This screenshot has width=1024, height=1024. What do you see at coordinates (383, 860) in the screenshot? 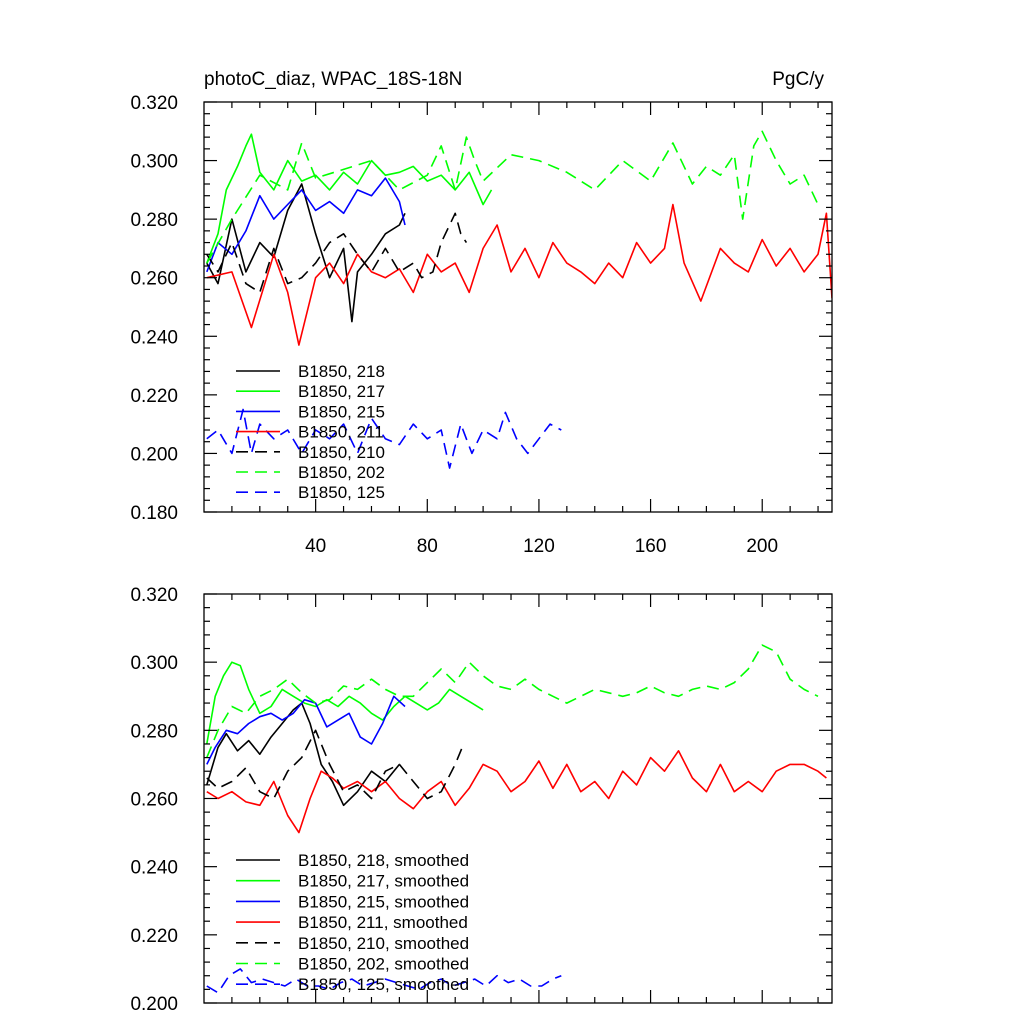
I see `legend-label: B1850, 218, smoothed` at bounding box center [383, 860].